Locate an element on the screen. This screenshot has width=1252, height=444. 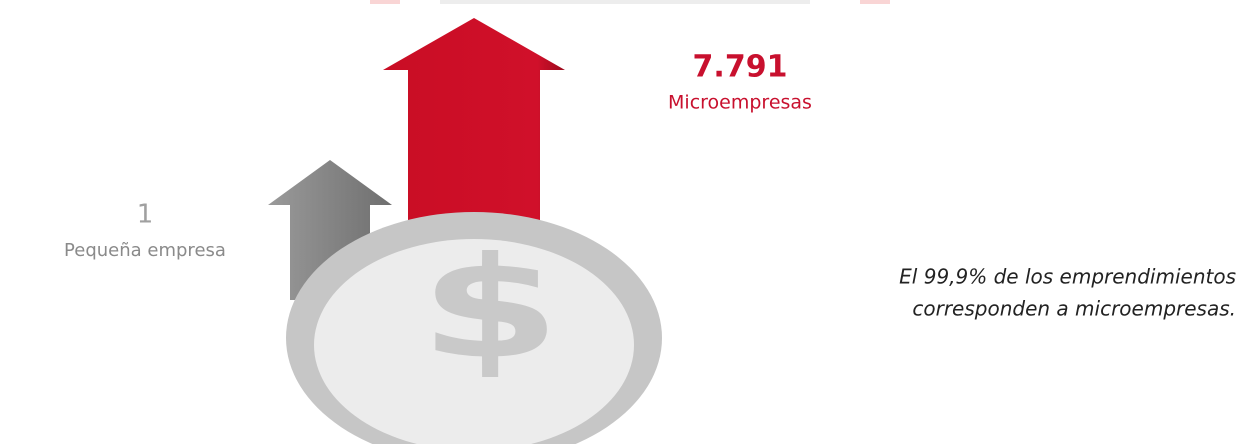
coin-symbol: $ is located at coordinates (489, 308).